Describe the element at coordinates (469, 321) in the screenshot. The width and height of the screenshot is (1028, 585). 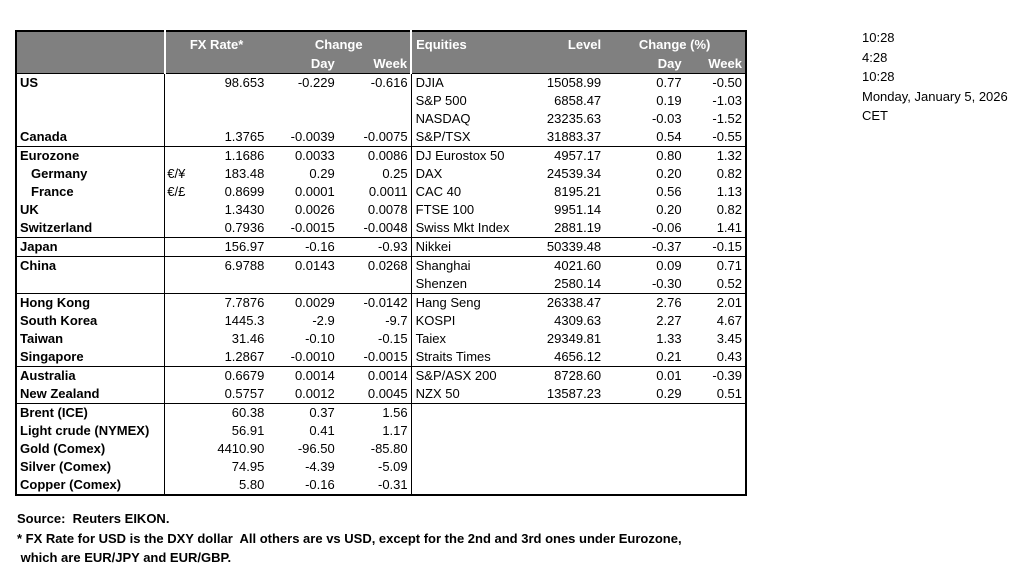
I see `equity-index-label: KOSPI` at that location.